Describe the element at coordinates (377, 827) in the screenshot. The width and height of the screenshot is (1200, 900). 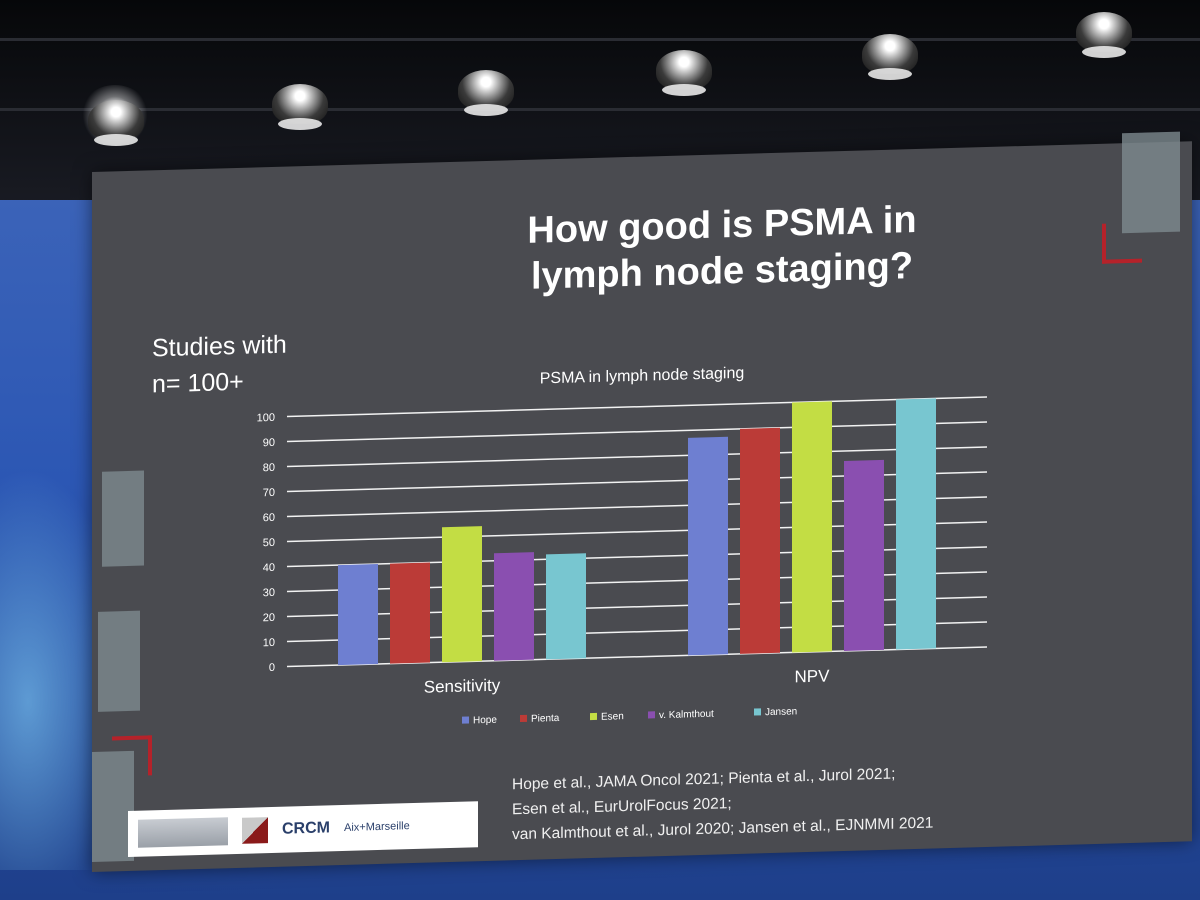
I see `amu-logo: Aix+Marseille` at that location.